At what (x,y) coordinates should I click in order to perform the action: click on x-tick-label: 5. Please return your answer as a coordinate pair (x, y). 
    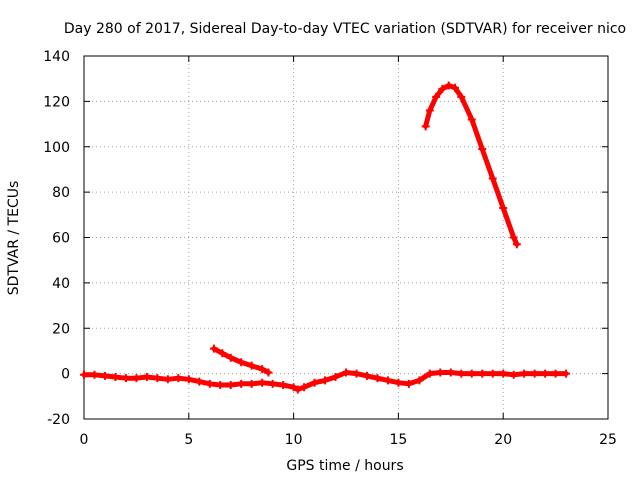
    Looking at the image, I should click on (188, 440).